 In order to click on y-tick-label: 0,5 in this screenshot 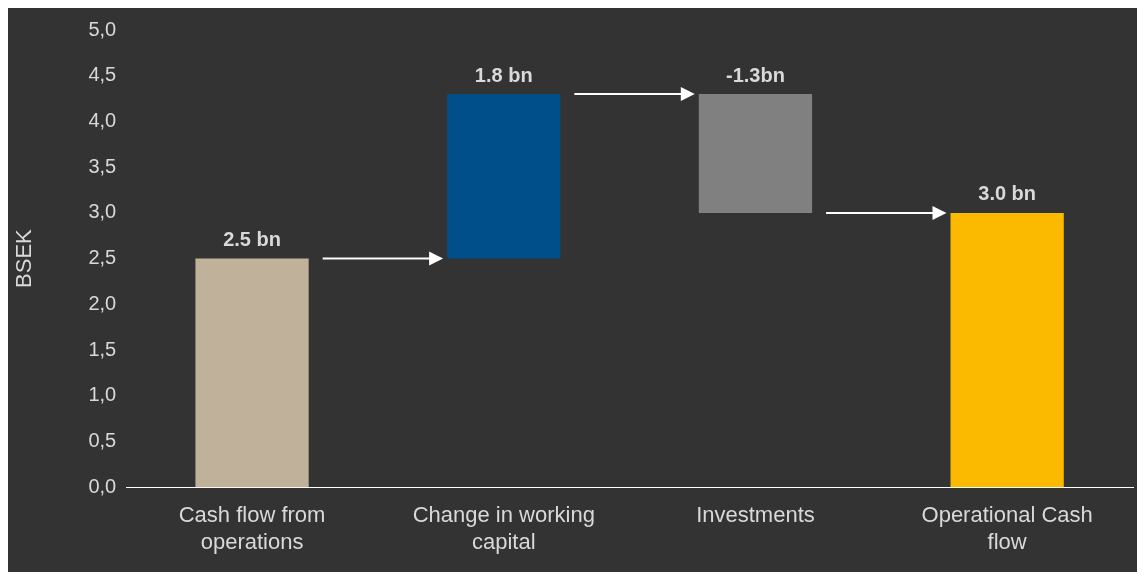, I will do `click(102, 440)`.